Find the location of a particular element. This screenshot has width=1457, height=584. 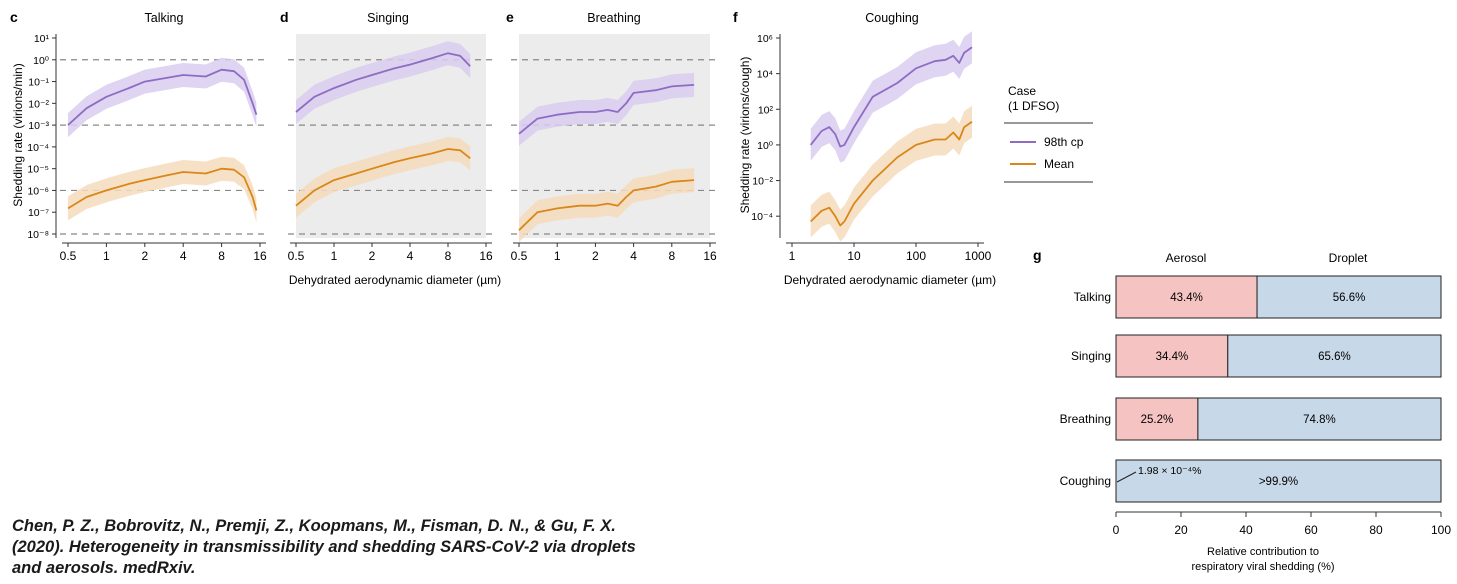

g-xlabel-line2: respiratory viral shedding (%) is located at coordinates (1262, 567).